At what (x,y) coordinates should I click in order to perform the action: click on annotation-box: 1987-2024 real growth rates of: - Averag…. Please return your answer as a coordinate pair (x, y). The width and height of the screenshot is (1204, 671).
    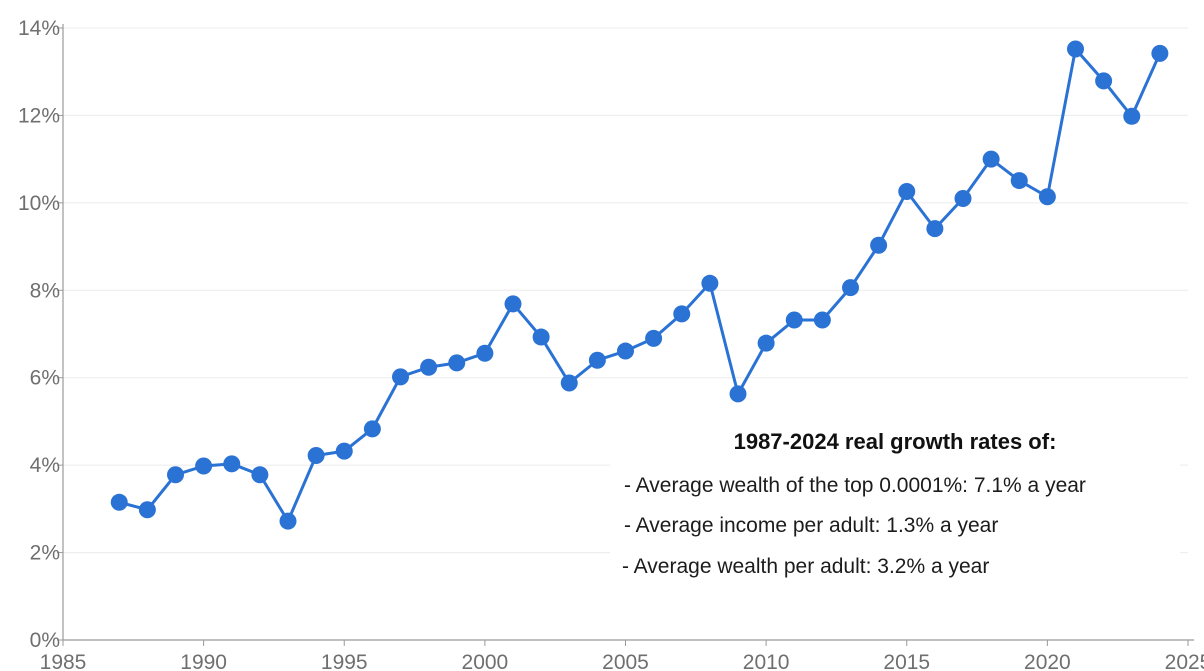
    Looking at the image, I should click on (895, 506).